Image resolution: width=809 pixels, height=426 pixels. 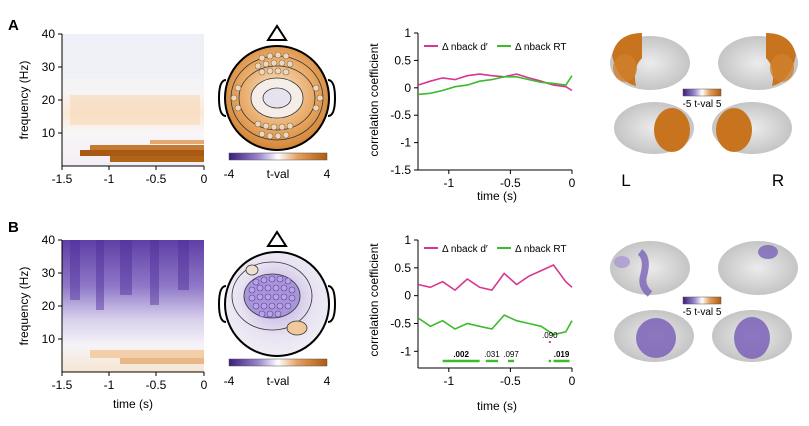 I want to click on tf-a-ylabel: frequency (Hz), so click(x=24, y=100).